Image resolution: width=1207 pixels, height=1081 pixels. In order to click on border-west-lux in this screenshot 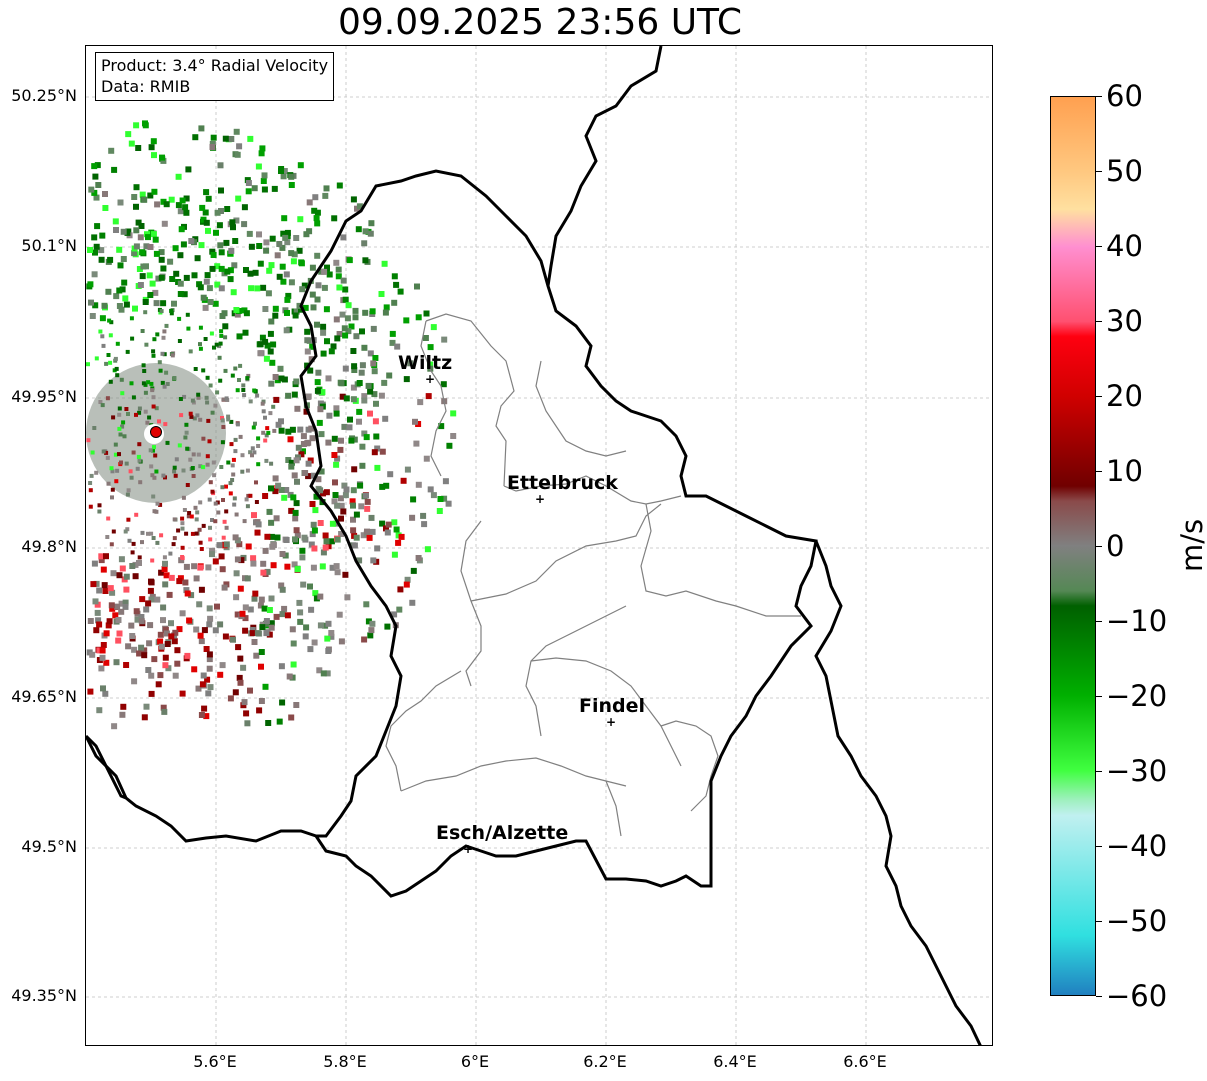, I will do `click(424, 503)`.